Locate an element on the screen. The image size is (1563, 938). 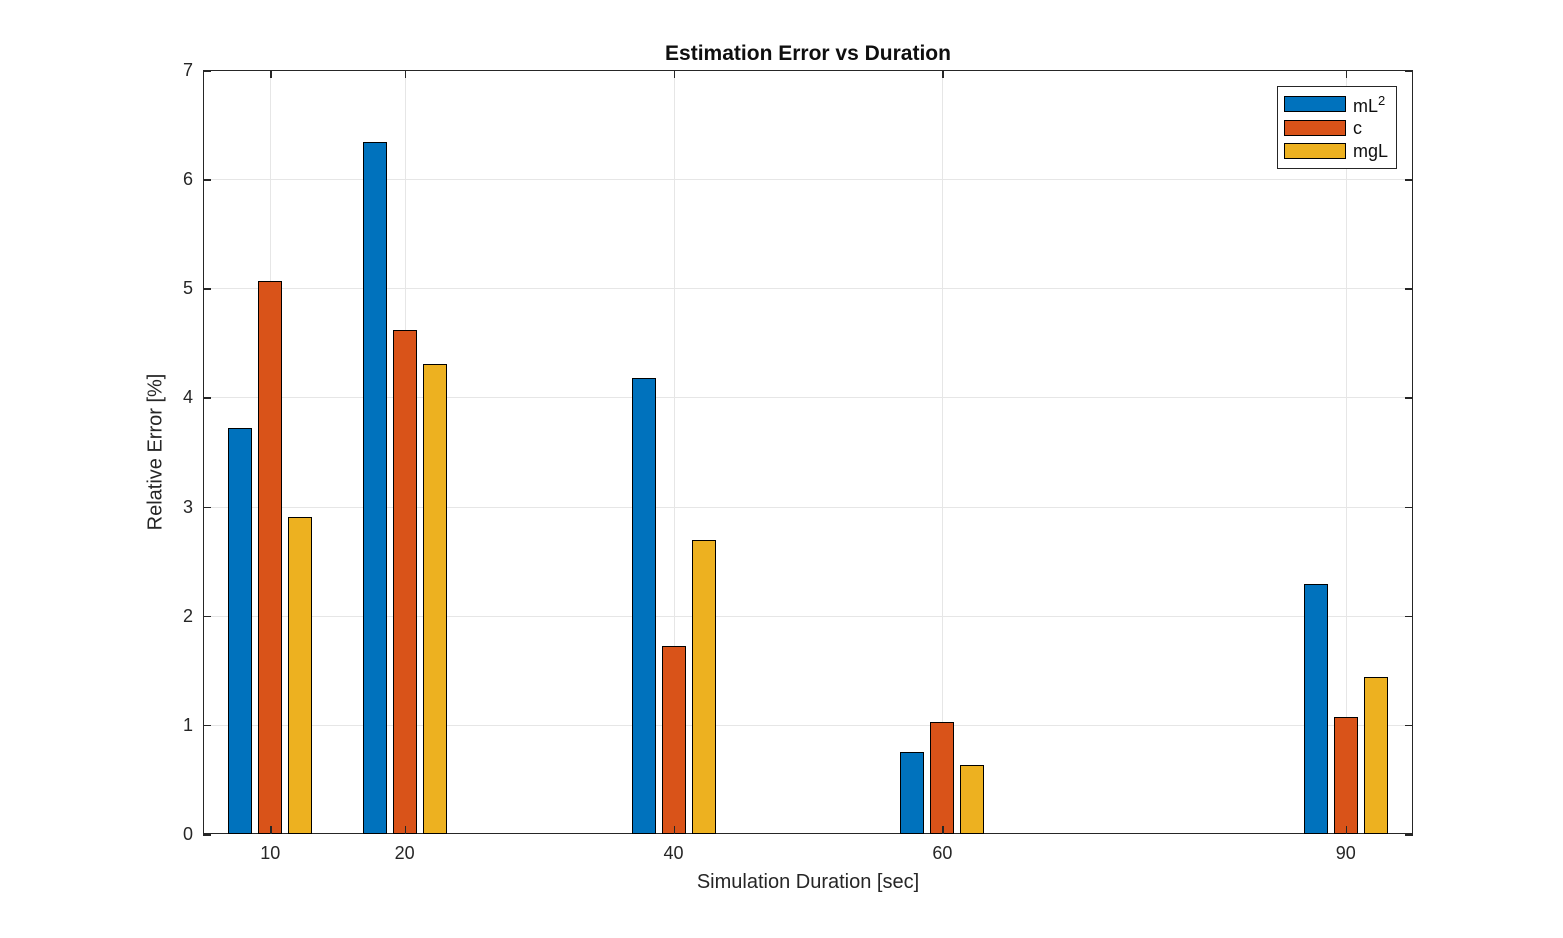
x-tick-label: 10 is located at coordinates (270, 853).